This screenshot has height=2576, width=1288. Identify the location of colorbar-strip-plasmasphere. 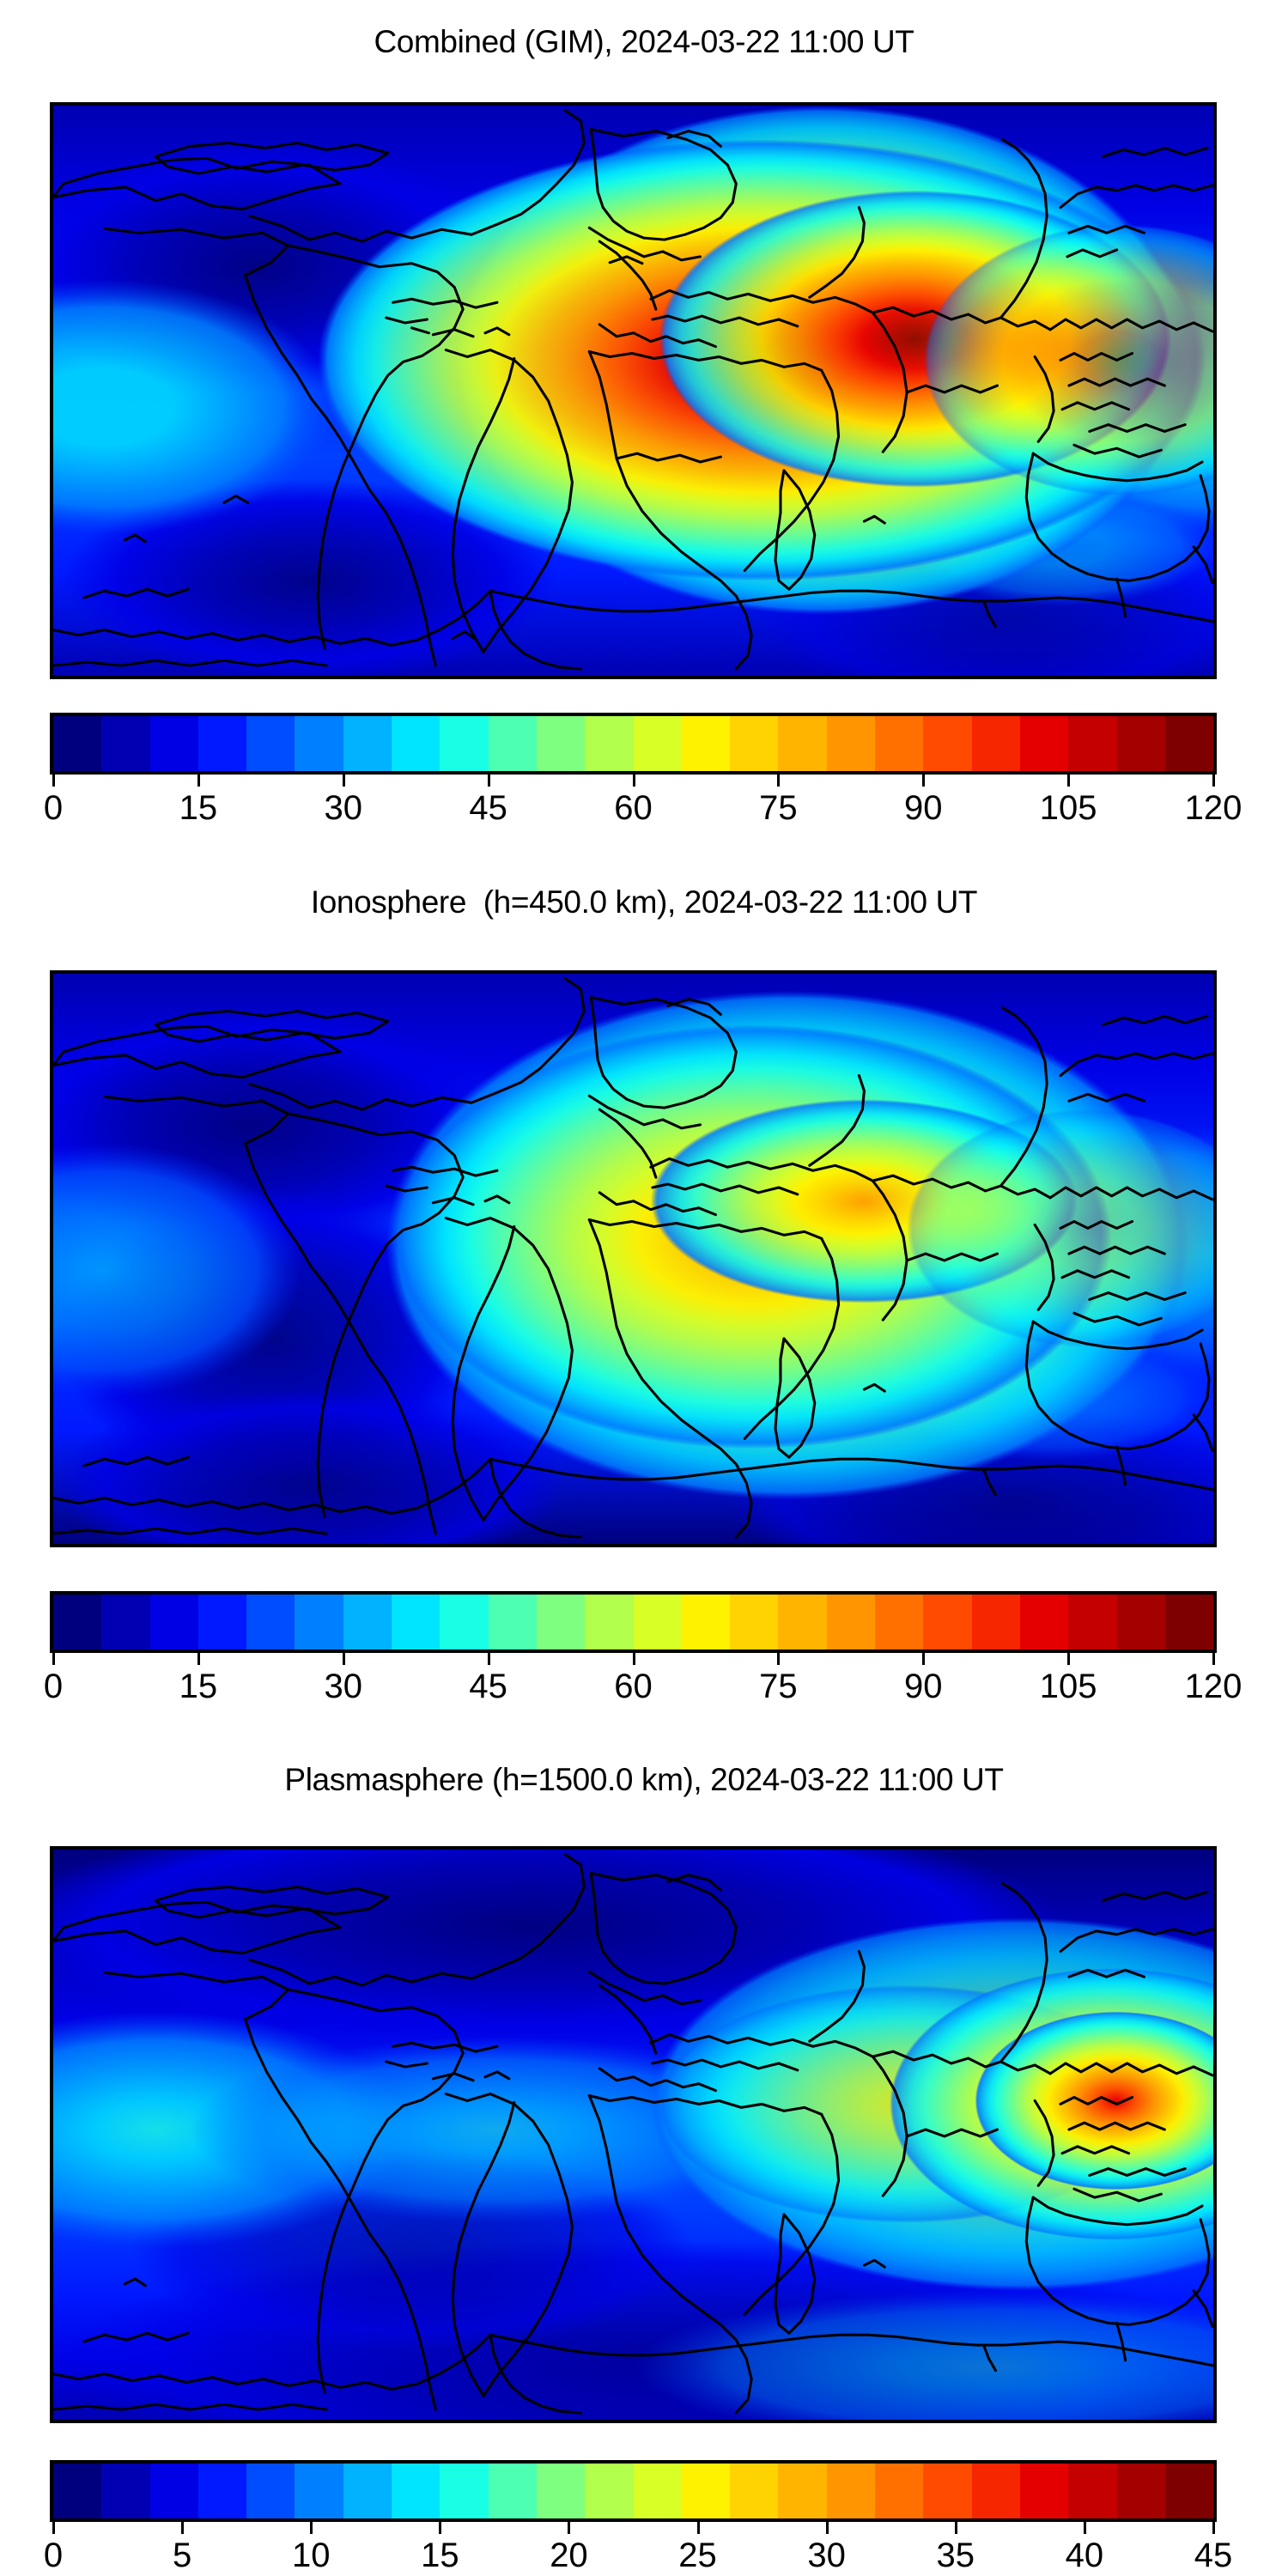
(633, 2491).